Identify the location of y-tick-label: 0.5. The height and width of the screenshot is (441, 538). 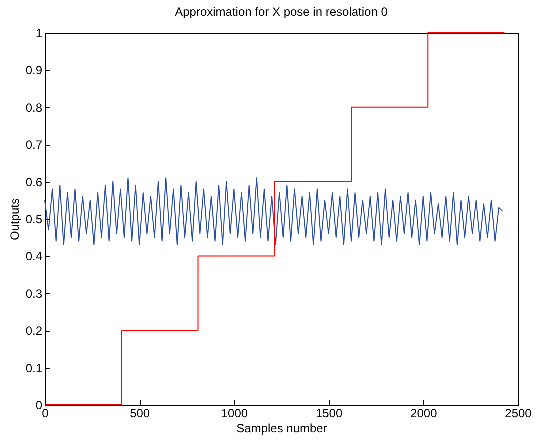
(34, 219).